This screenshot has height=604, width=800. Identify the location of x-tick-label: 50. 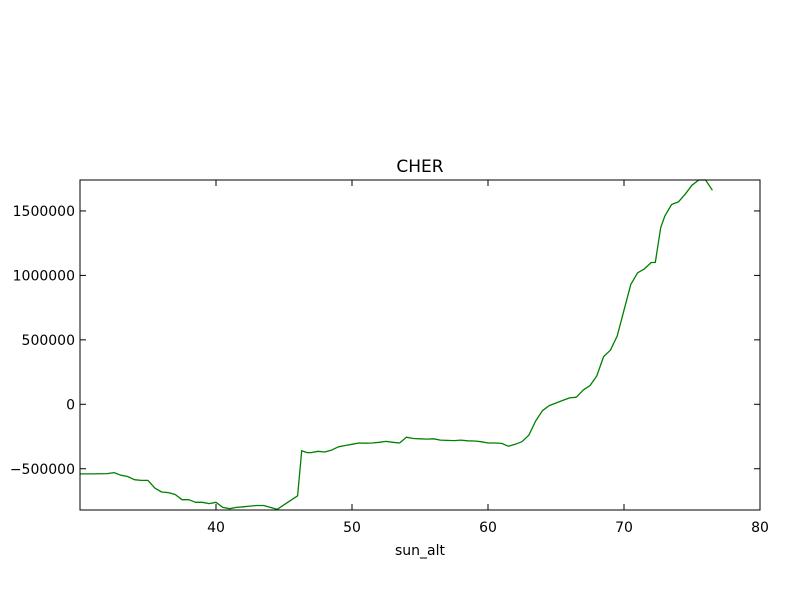
(352, 528).